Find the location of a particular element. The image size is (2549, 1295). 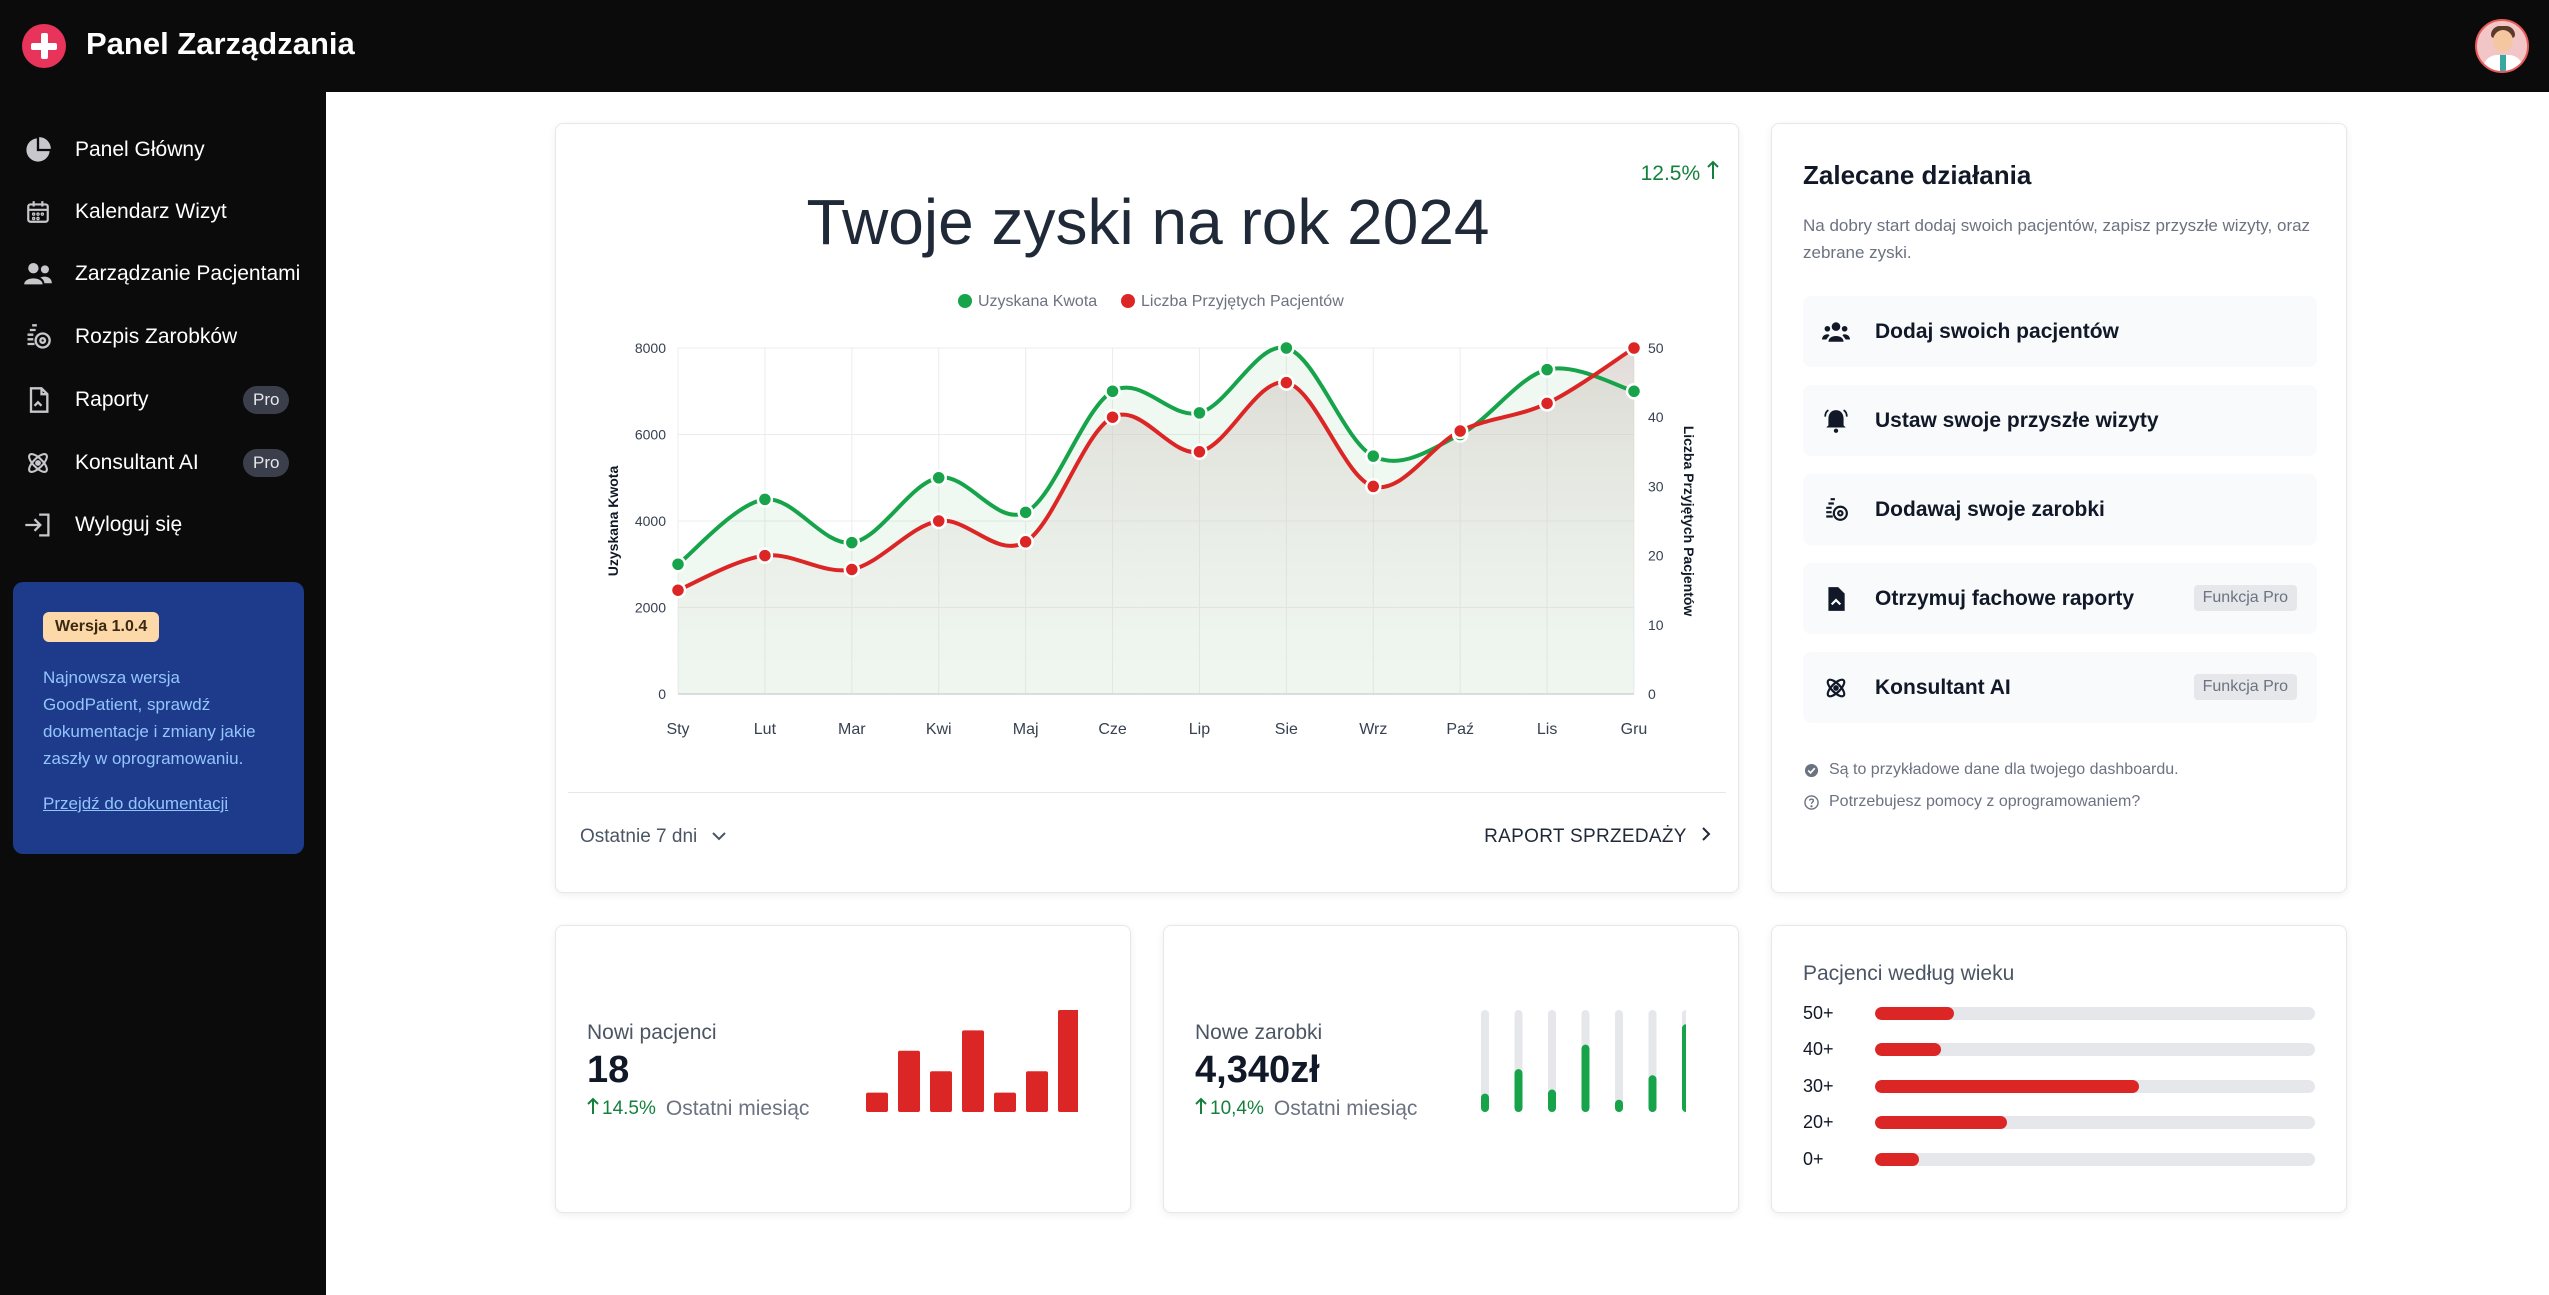

age-label: 0+ is located at coordinates (1813, 1159).